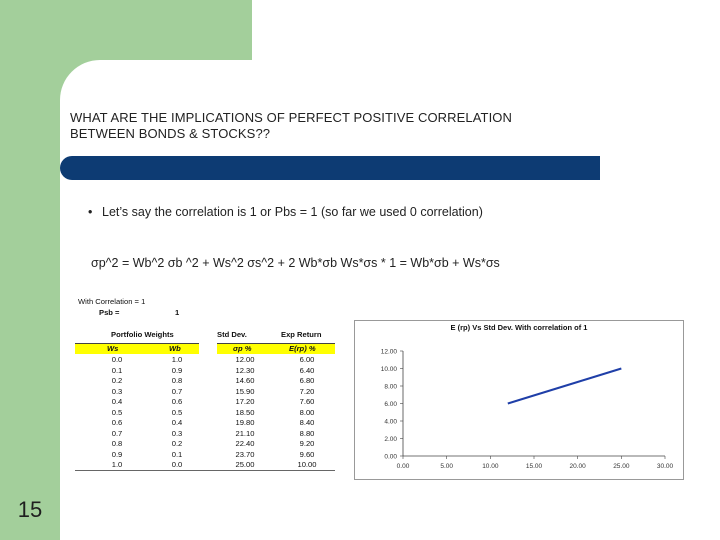 This screenshot has height=540, width=720. What do you see at coordinates (30, 509) in the screenshot?
I see `slide-number: 15` at bounding box center [30, 509].